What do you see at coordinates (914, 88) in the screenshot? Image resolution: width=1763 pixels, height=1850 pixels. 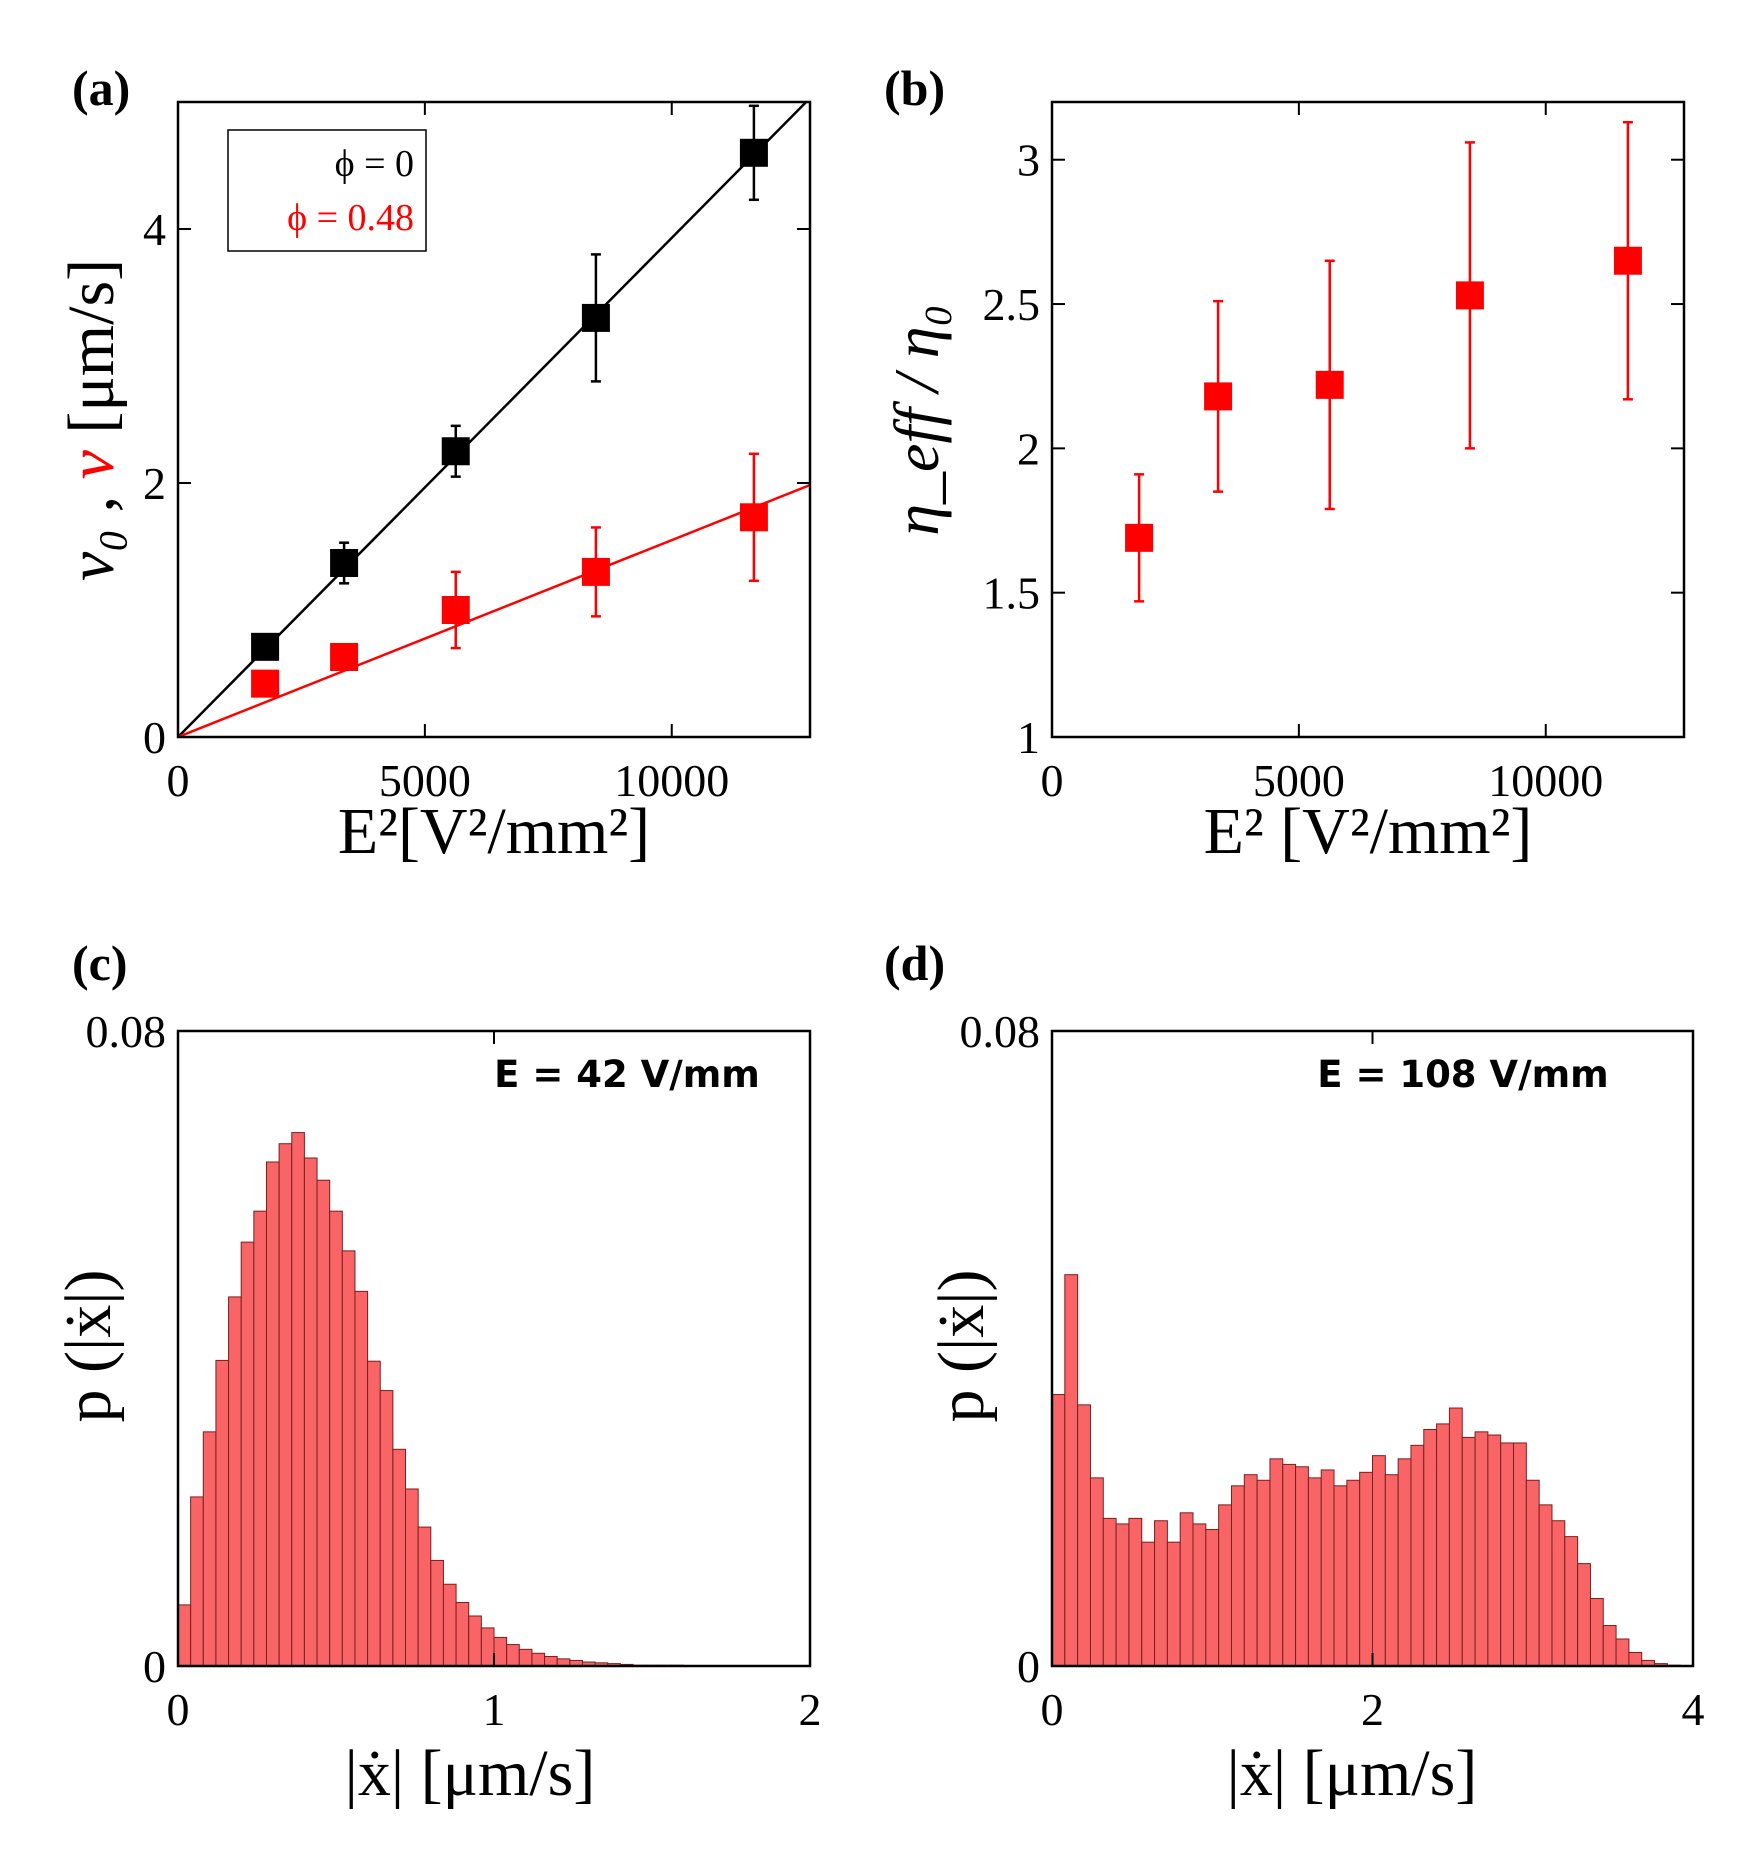 I see `panel-label: (b)` at bounding box center [914, 88].